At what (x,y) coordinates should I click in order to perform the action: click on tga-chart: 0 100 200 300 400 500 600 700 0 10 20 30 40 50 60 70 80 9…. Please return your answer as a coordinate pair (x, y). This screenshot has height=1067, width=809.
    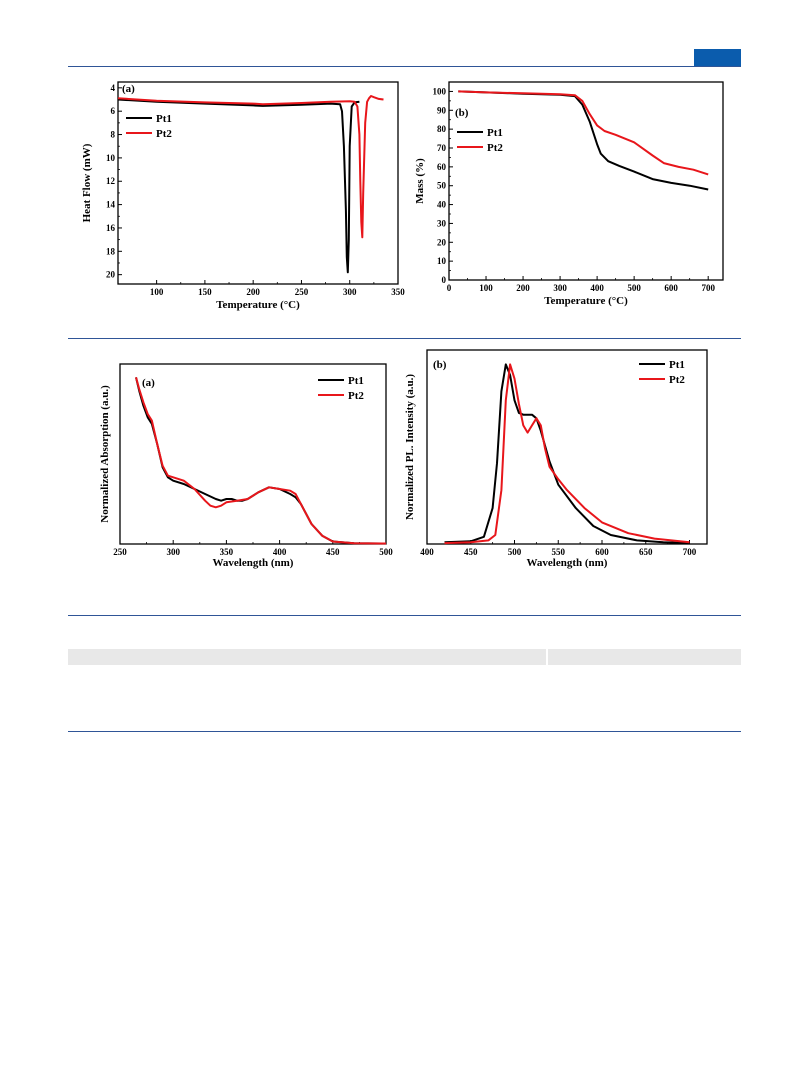
    Looking at the image, I should click on (569, 194).